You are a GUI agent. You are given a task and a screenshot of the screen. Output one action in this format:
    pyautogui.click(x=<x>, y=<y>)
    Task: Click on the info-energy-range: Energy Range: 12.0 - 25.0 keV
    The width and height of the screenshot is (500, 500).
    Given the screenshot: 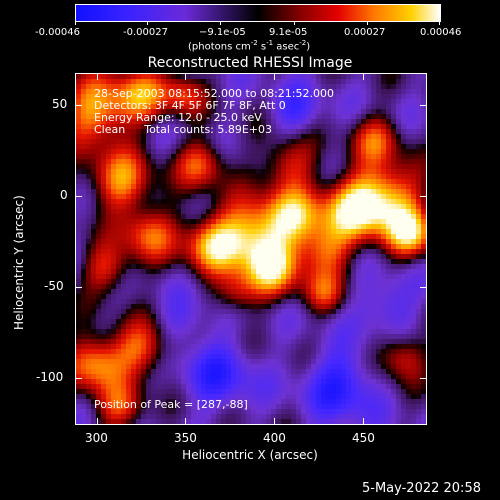 What is the action you would take?
    pyautogui.click(x=178, y=117)
    